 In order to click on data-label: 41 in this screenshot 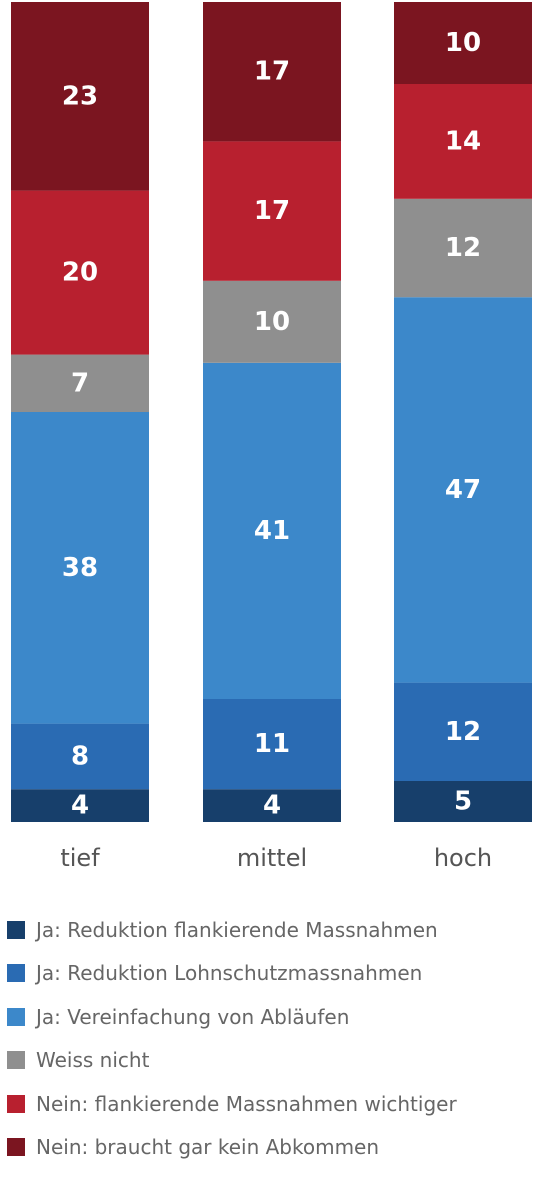, I will do `click(272, 531)`.